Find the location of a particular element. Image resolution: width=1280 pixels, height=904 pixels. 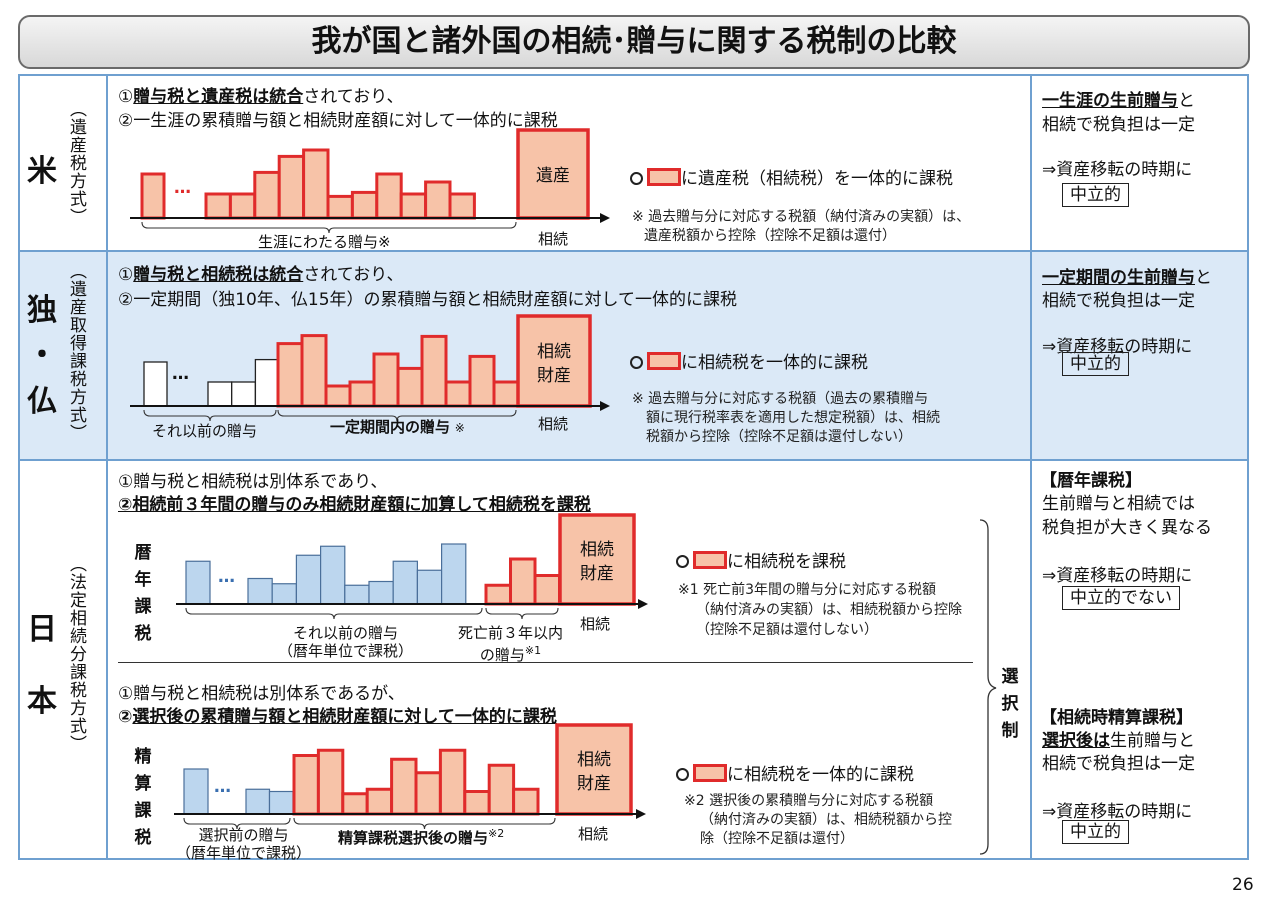

japan-subtitle: （法定相続分課税方式） is located at coordinates (76, 654).